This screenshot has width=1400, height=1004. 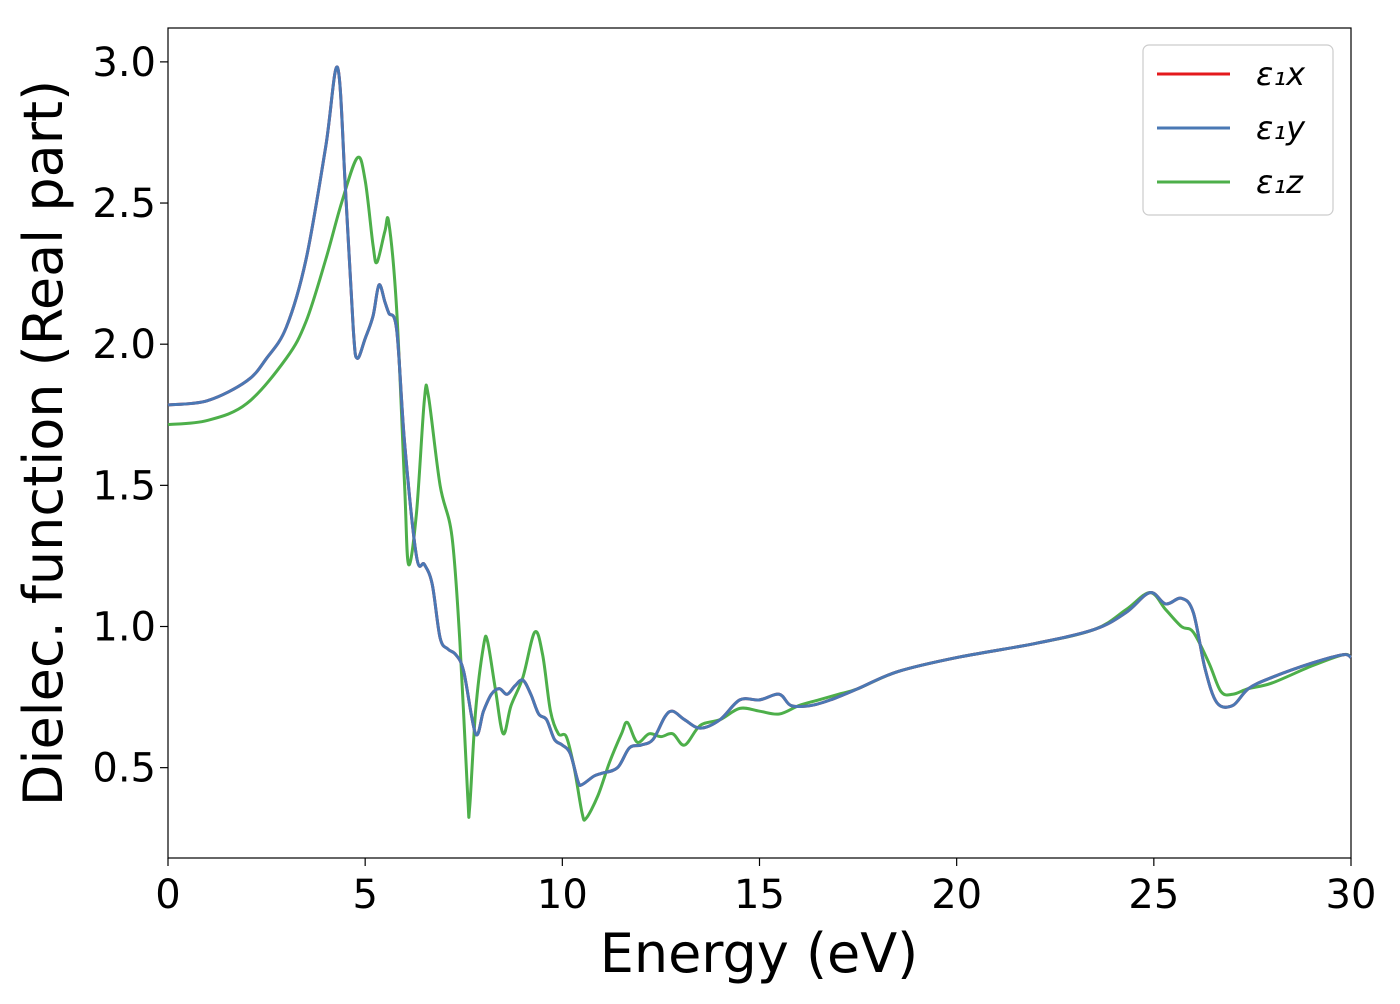 What do you see at coordinates (1280, 182) in the screenshot?
I see `legend-entry-label: ε₁z` at bounding box center [1280, 182].